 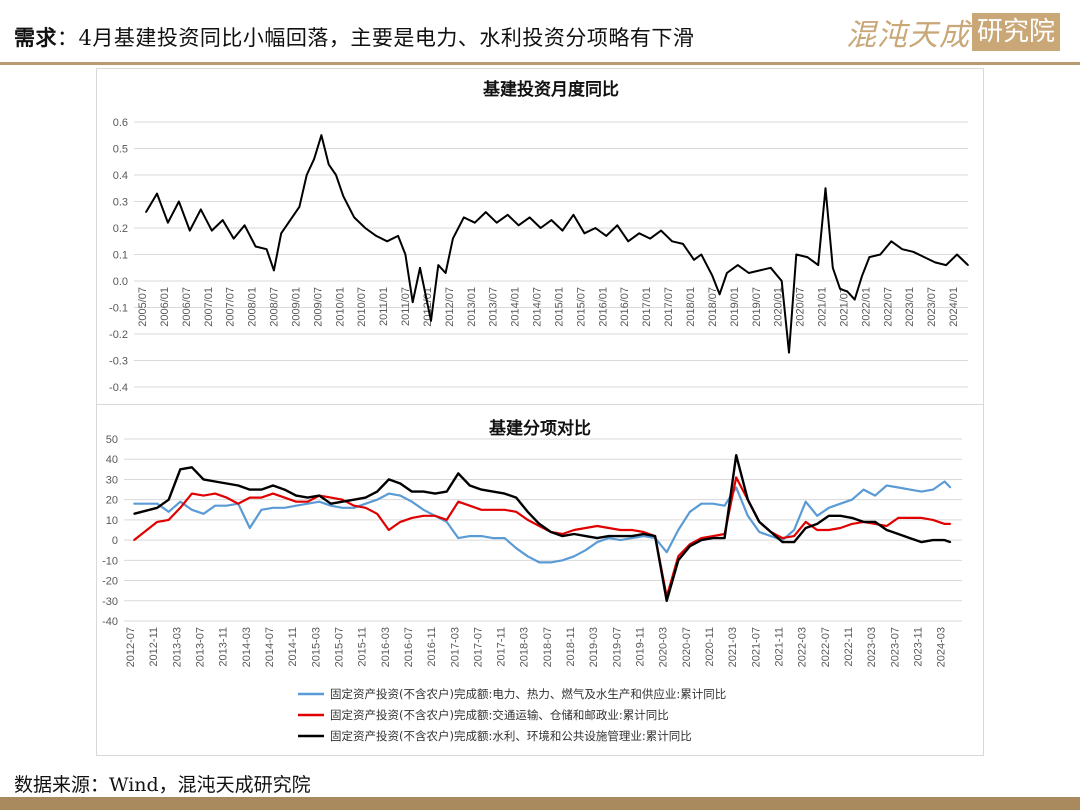 I want to click on x-tick-label: 2006/01, so click(x=165, y=307).